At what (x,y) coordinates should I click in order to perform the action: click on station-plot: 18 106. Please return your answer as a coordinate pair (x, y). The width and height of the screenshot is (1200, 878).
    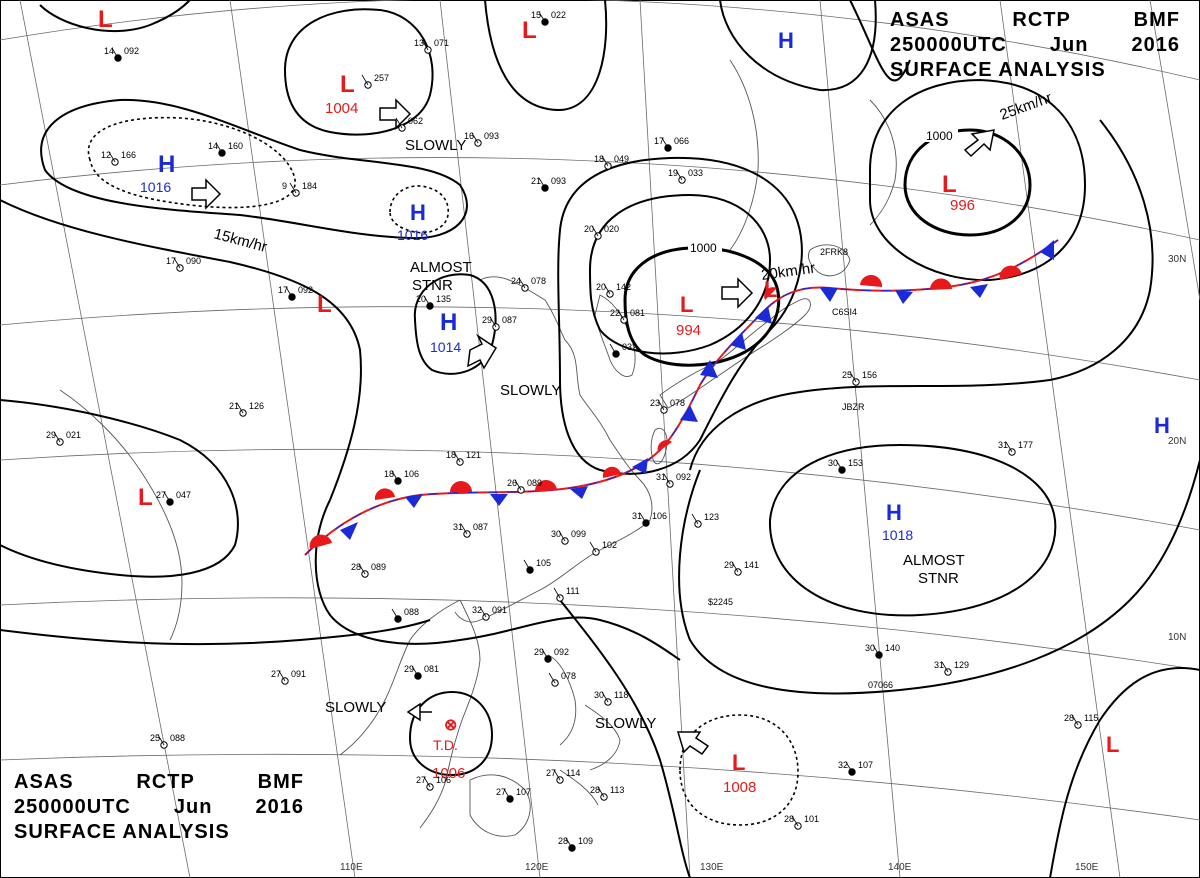
    Looking at the image, I should click on (401, 477).